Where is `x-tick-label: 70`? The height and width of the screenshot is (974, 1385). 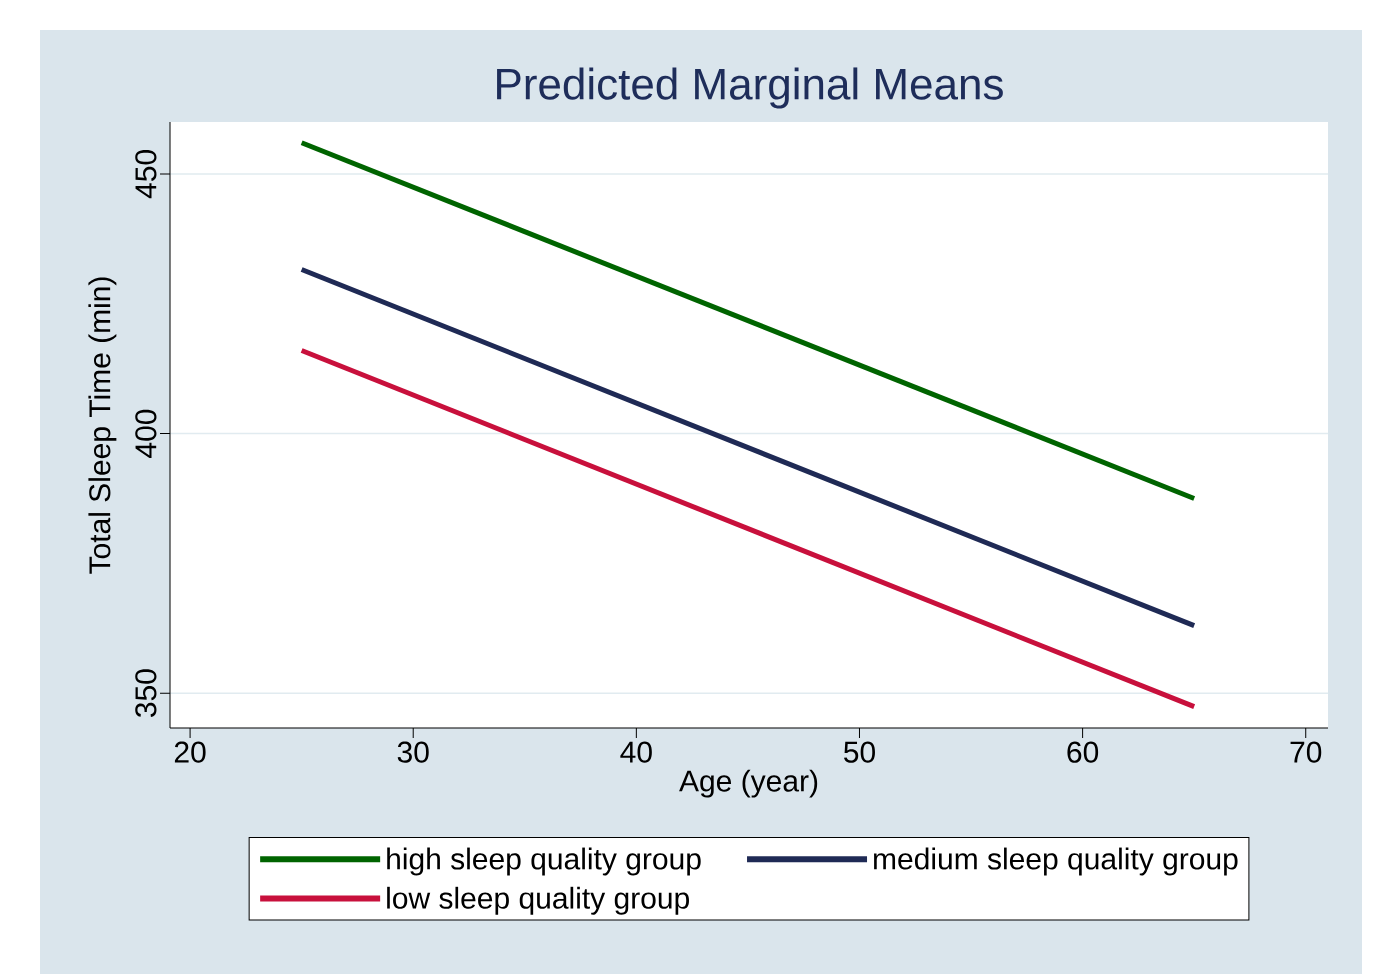 x-tick-label: 70 is located at coordinates (1306, 752).